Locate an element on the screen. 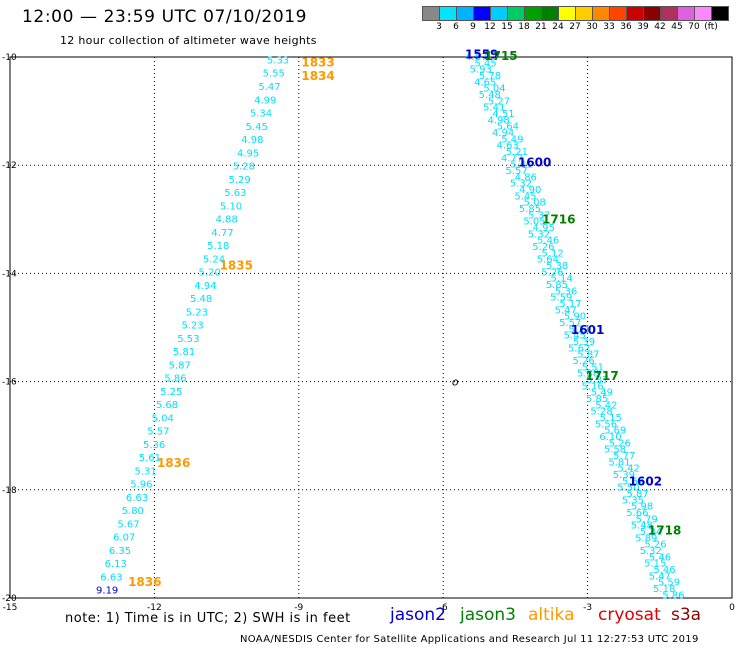 This screenshot has height=650, width=740. satellite-s3a: s3a is located at coordinates (686, 615).